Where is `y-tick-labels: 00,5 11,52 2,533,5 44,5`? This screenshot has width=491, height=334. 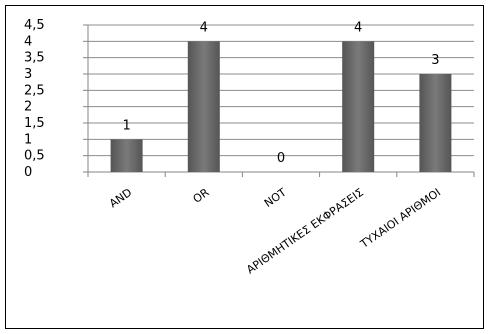 y-tick-labels: 00,5 11,52 2,533,5 44,5 is located at coordinates (34, 99).